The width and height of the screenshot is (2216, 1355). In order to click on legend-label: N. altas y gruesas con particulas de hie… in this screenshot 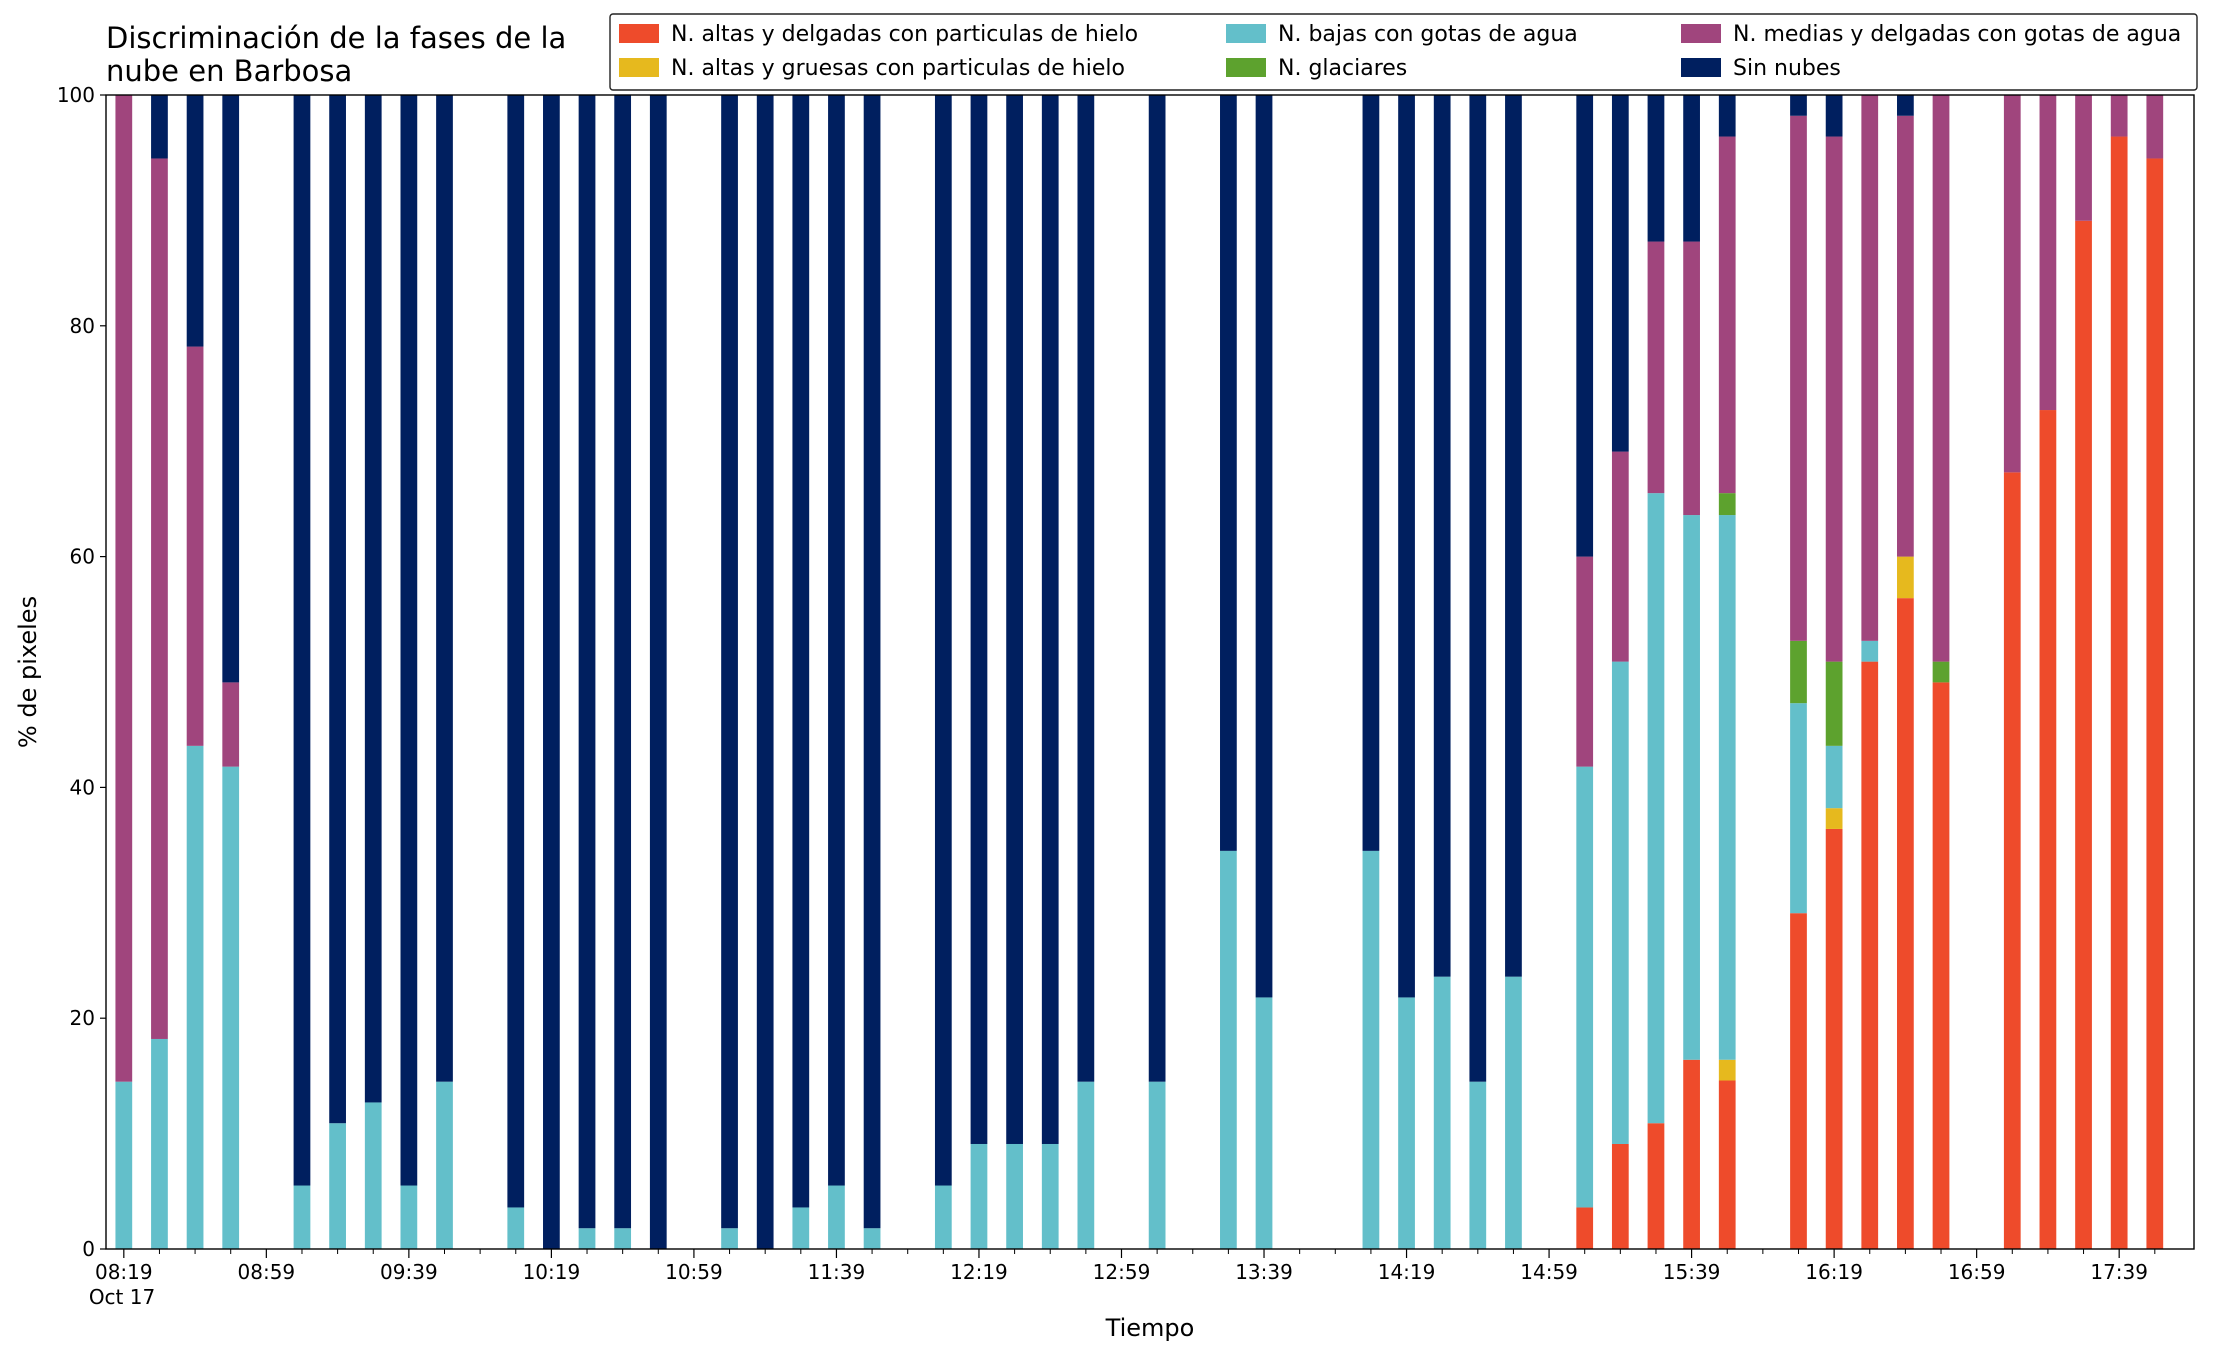, I will do `click(898, 68)`.